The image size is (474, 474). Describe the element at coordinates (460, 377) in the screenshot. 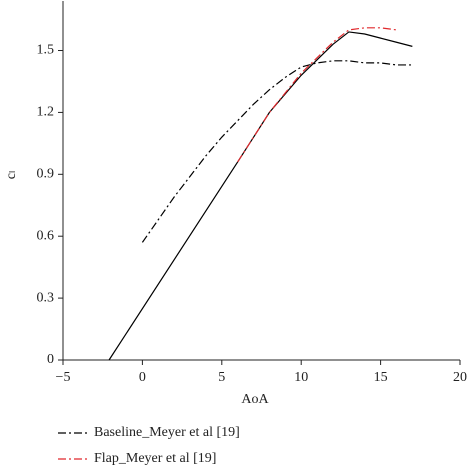

I see `x-tick-label: 20` at that location.